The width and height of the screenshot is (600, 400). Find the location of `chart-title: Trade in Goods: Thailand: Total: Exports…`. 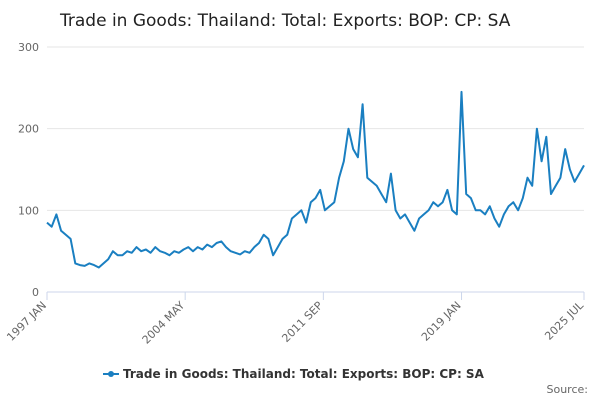

chart-title: Trade in Goods: Thailand: Total: Exports… is located at coordinates (285, 21).